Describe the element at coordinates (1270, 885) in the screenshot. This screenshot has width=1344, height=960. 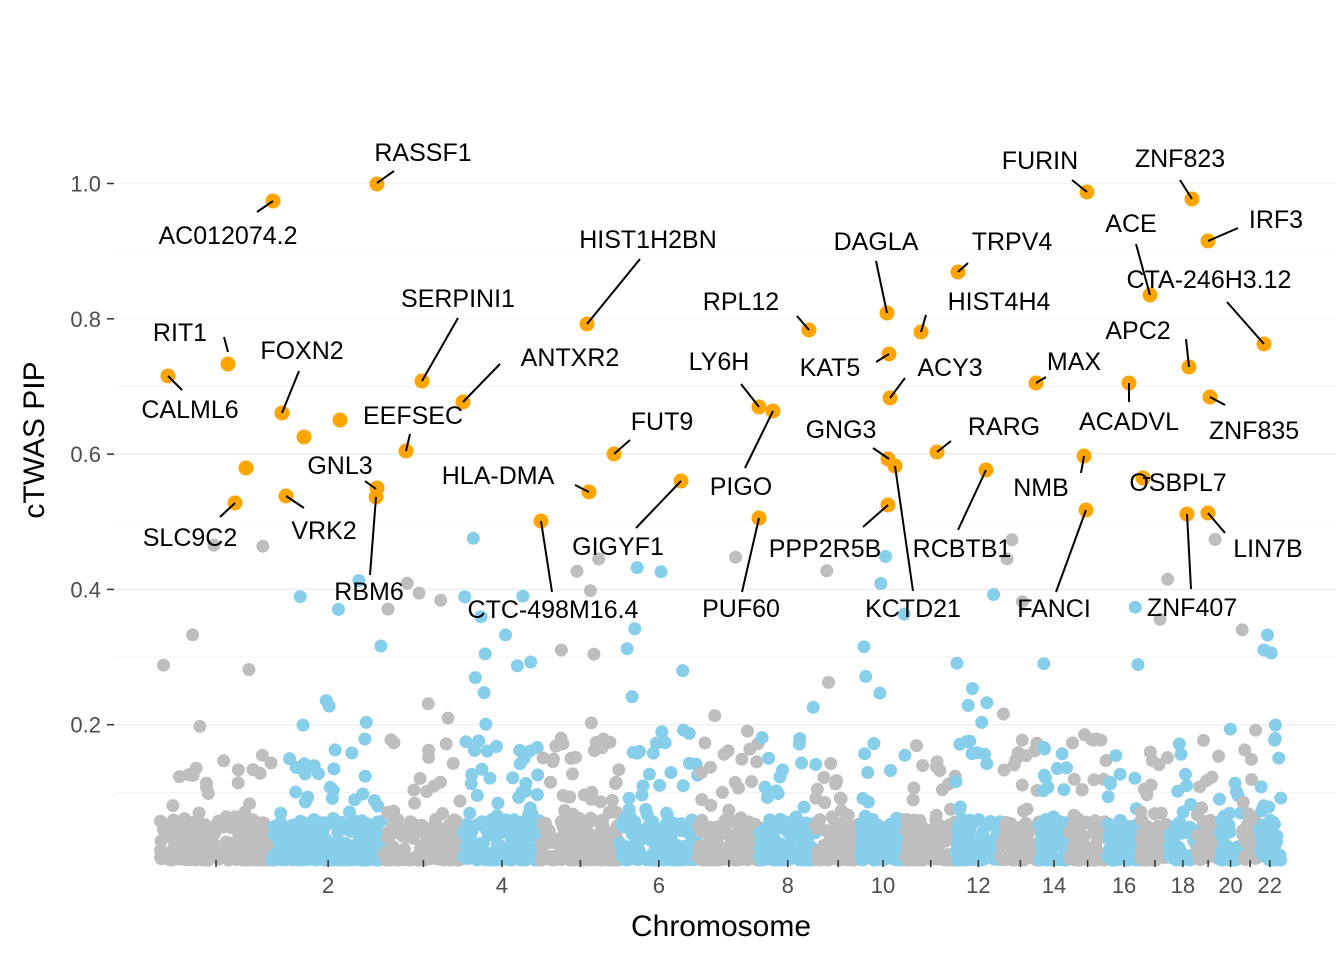
I see `x-tick-label: 22` at that location.